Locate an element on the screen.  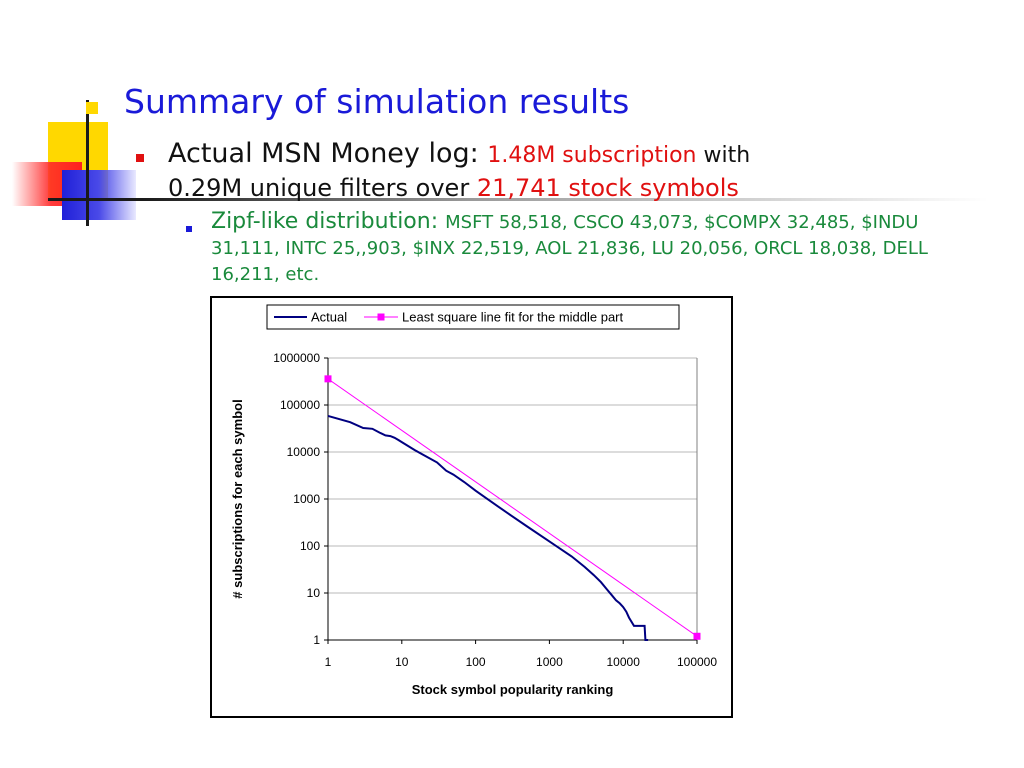
x-tick-label: 10 is located at coordinates (402, 662).